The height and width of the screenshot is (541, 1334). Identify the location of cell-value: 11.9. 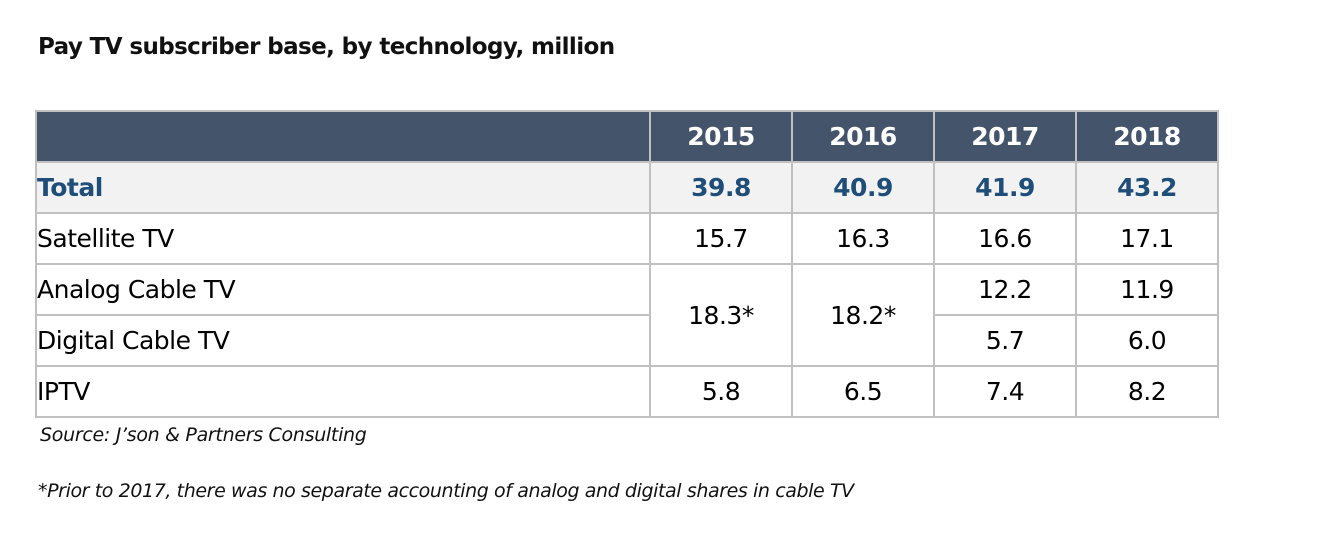
(1147, 289).